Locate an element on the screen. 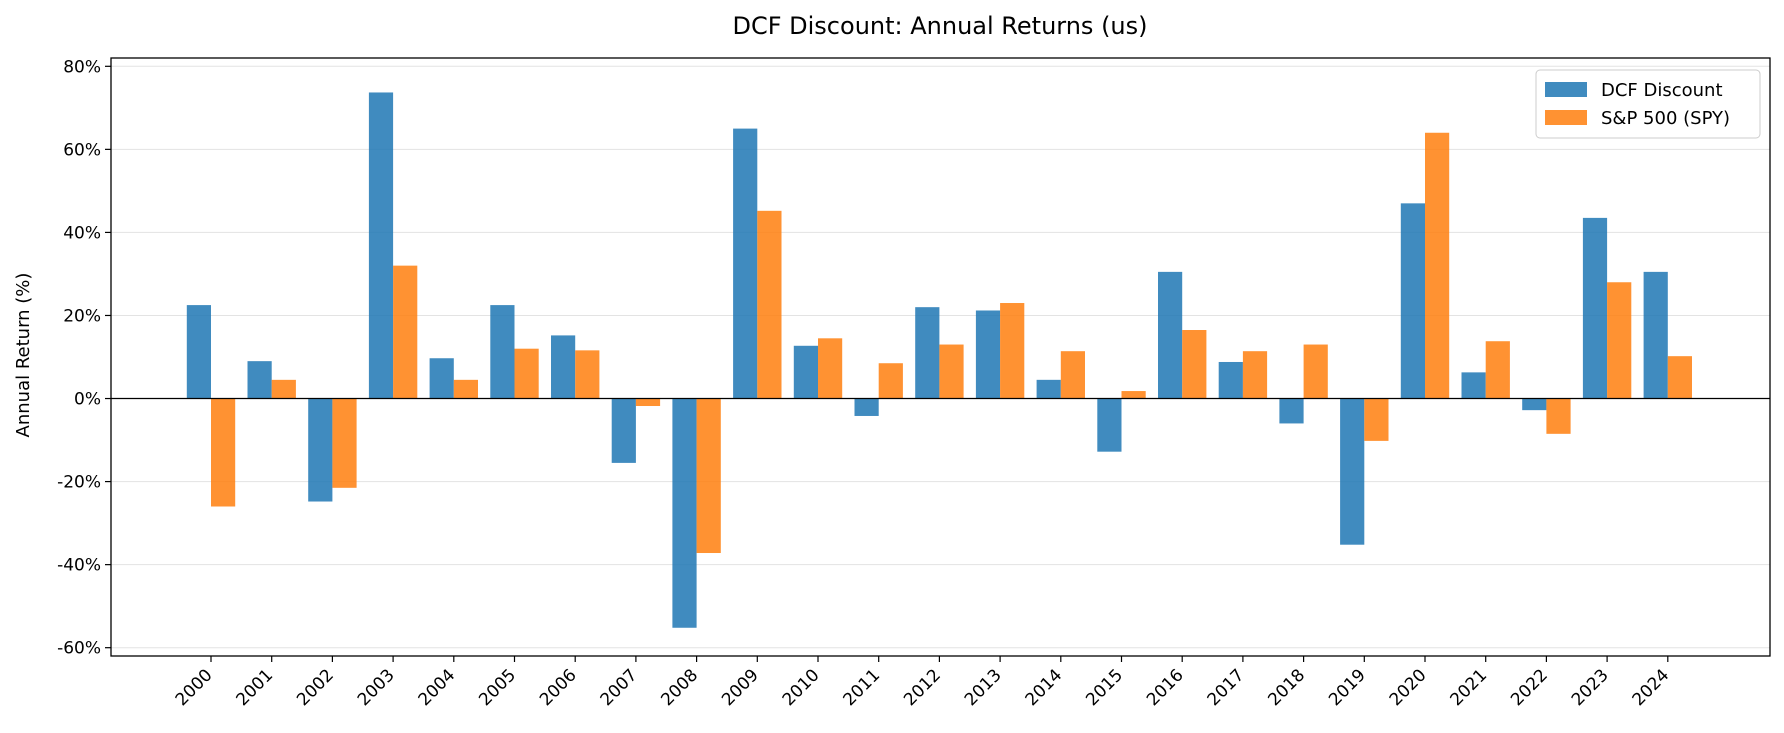  bar-dcf-discount-2015 is located at coordinates (1109, 425).